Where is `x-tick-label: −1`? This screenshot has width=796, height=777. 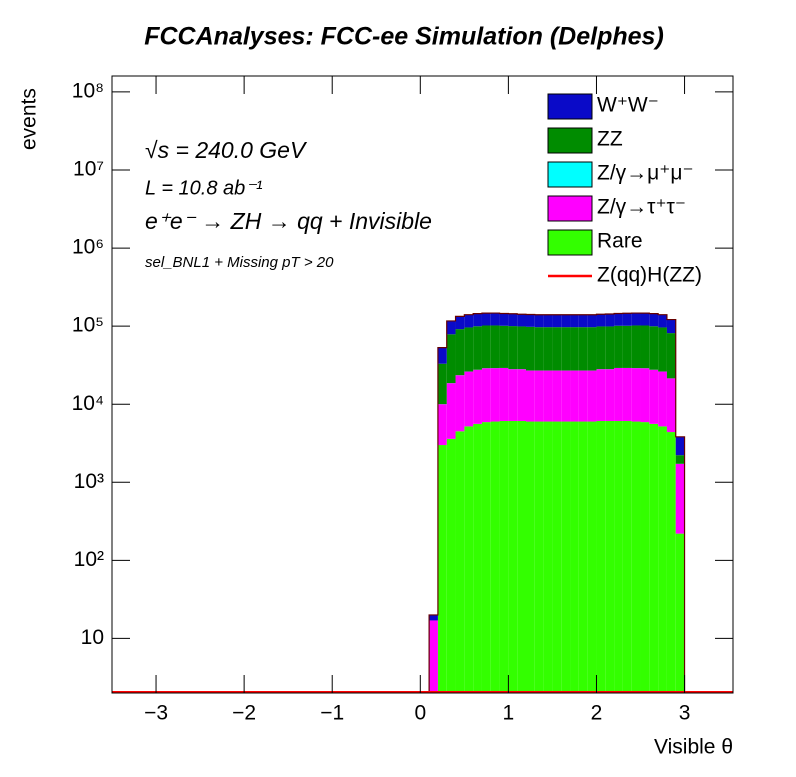 x-tick-label: −1 is located at coordinates (332, 713).